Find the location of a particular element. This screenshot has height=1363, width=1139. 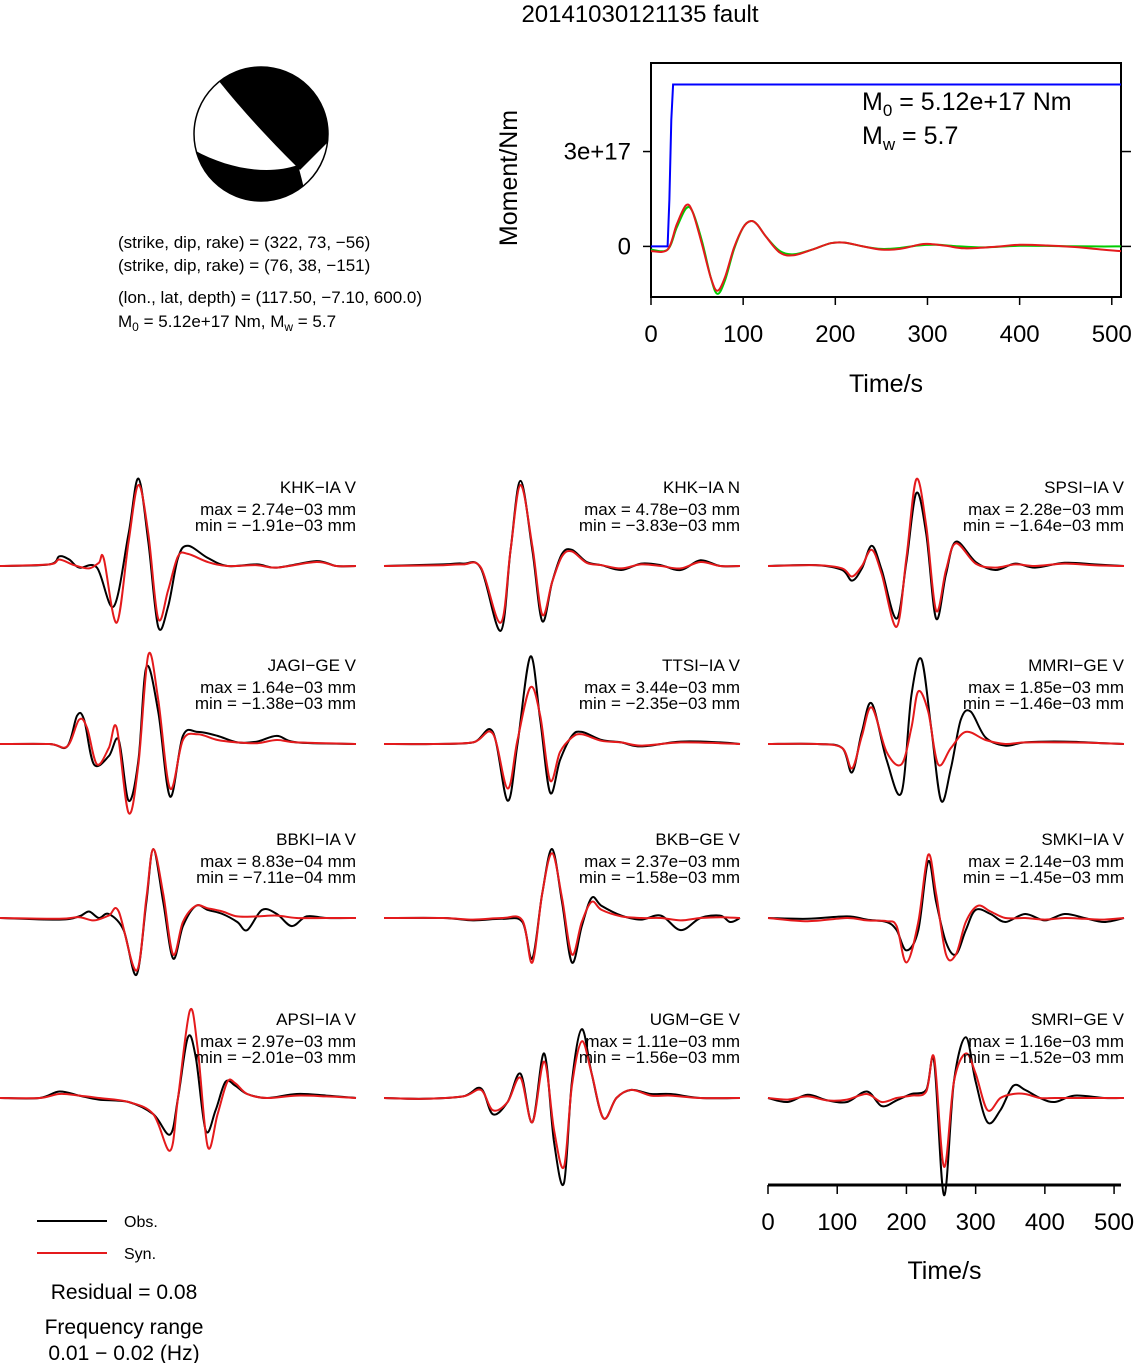

observed-trace is located at coordinates (562, 906).